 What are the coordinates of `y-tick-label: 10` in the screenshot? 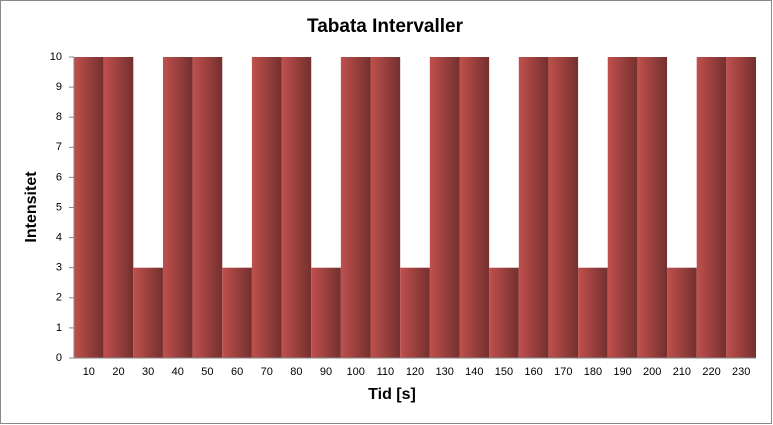 It's located at (56, 57).